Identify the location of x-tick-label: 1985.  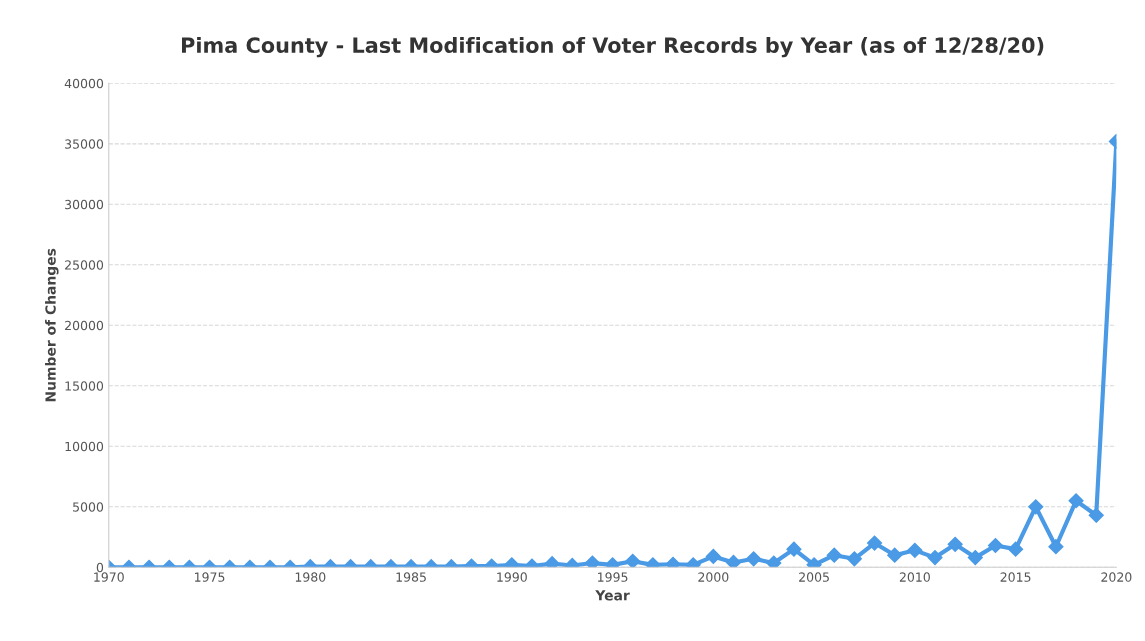
(411, 577).